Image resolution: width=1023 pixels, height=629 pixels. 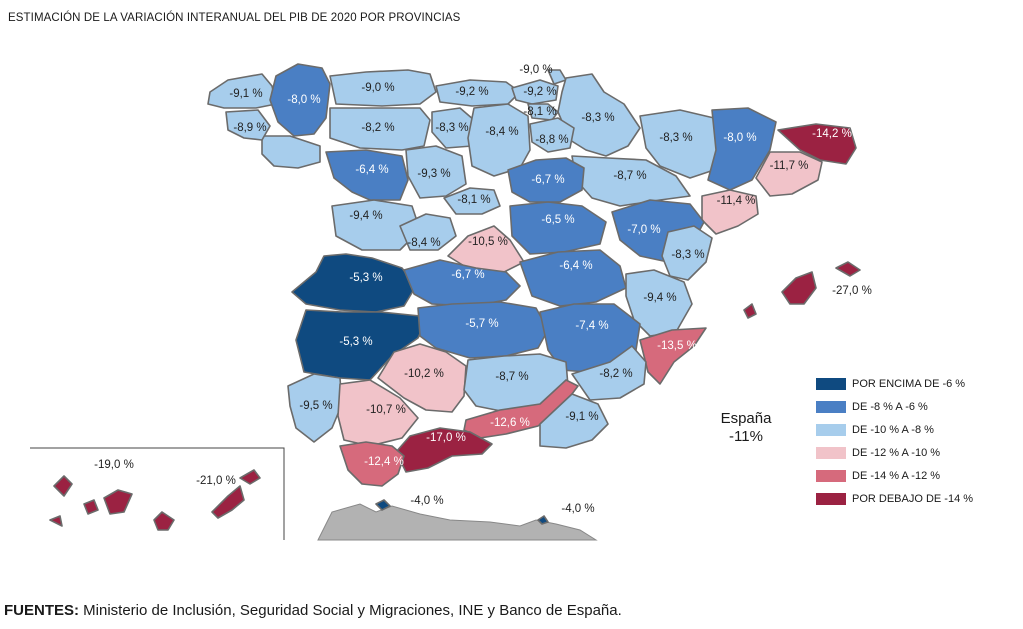 What do you see at coordinates (457, 522) in the screenshot?
I see `north-africa-coast` at bounding box center [457, 522].